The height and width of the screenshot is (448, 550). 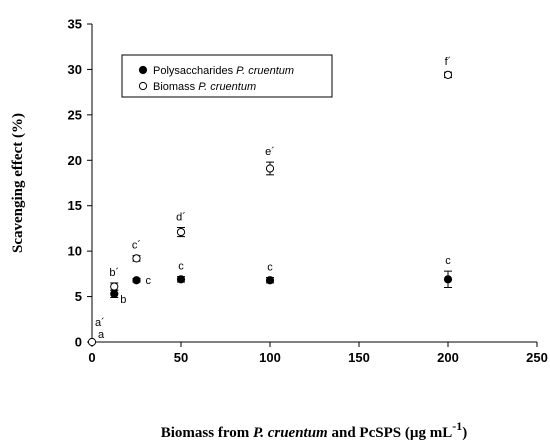 I want to click on point-label: a, so click(x=101, y=335).